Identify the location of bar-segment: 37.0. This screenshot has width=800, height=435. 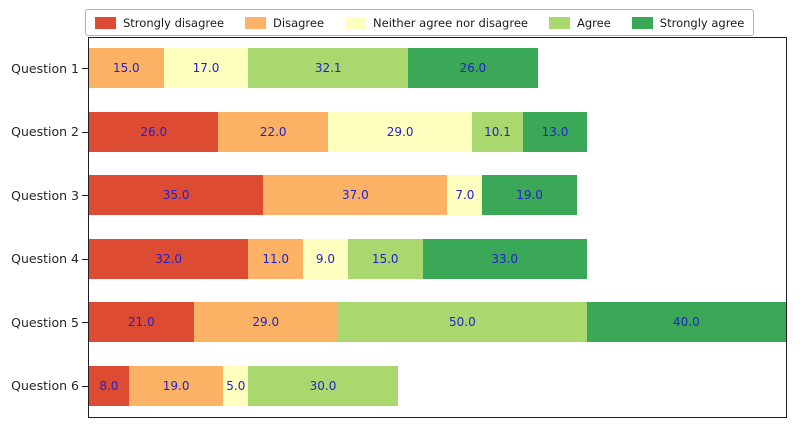
(355, 195).